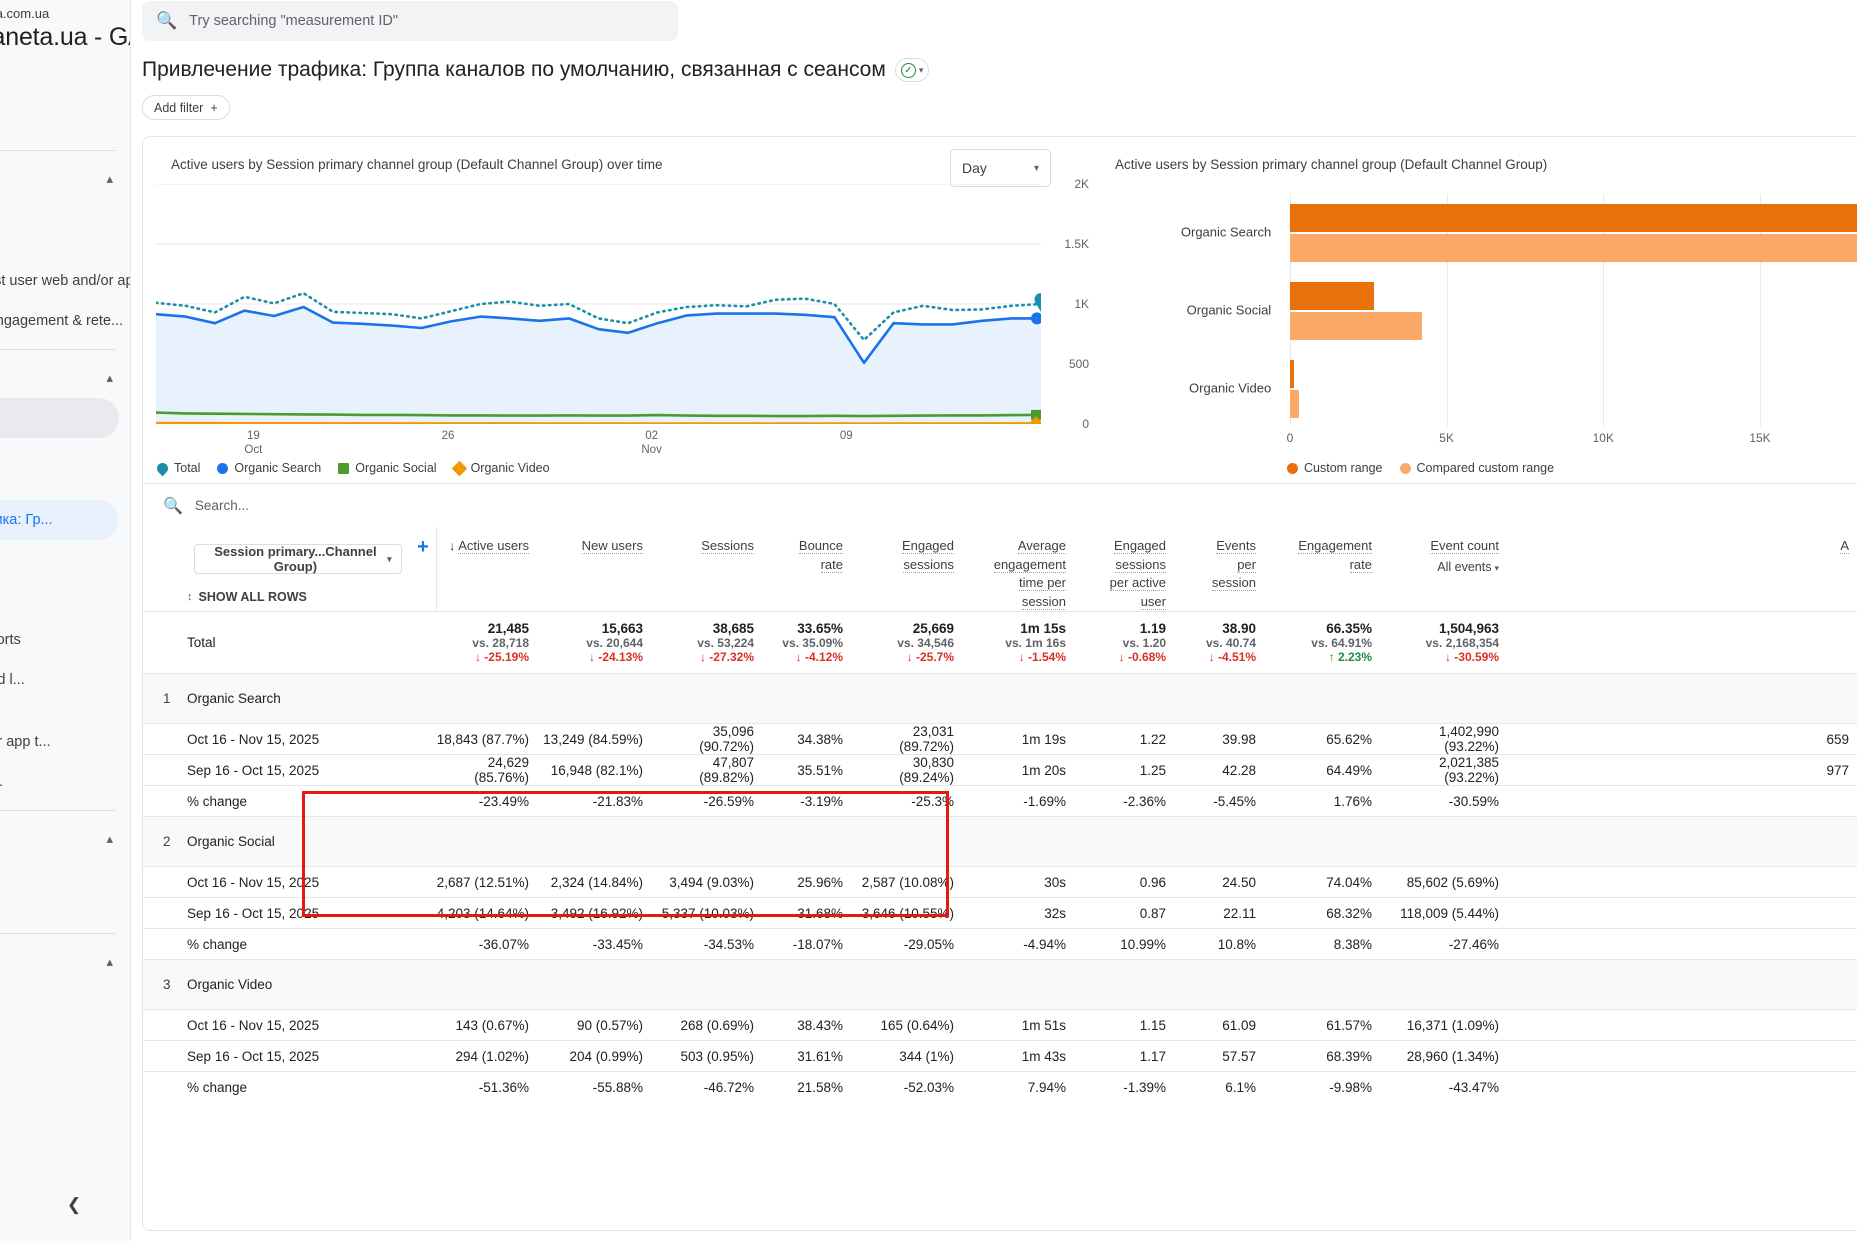  What do you see at coordinates (1233, 583) in the screenshot?
I see `column-label-3: session` at bounding box center [1233, 583].